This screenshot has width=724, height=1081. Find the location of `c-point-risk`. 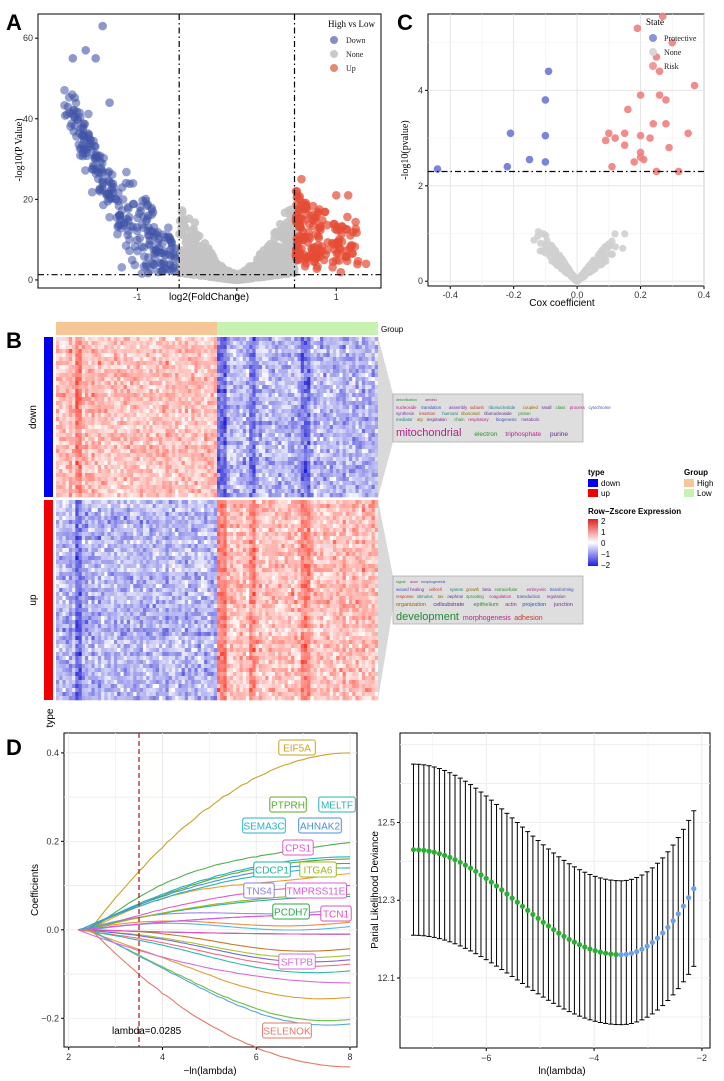

c-point-risk is located at coordinates (624, 133).